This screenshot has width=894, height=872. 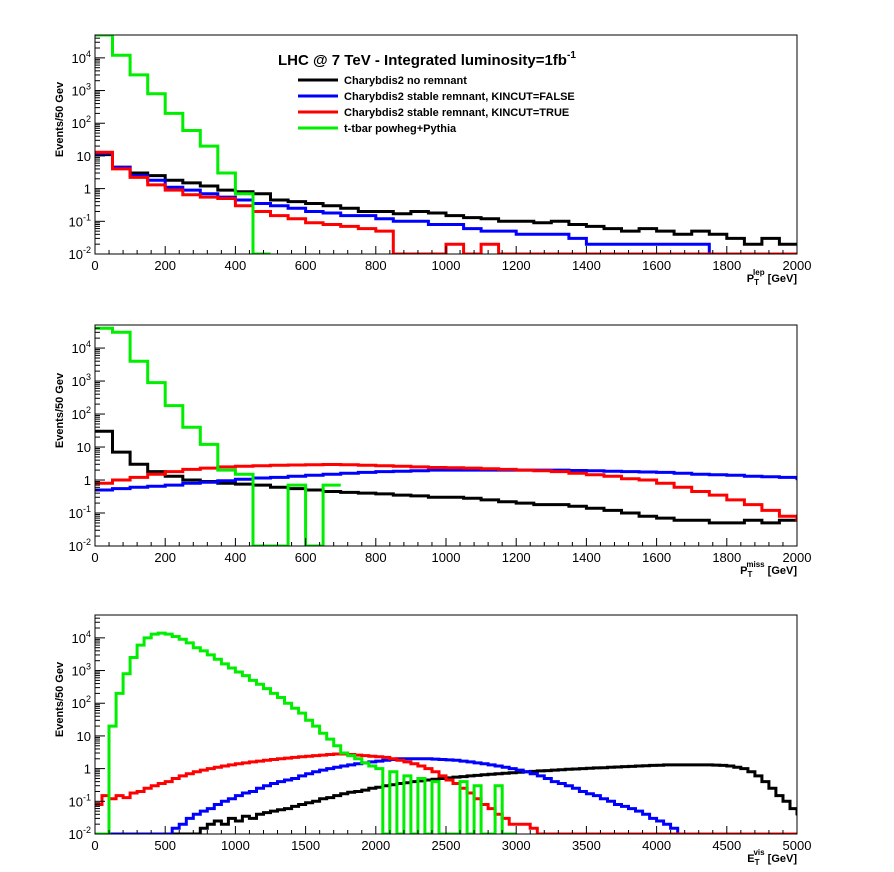 I want to click on x-tick-label: 2500, so click(x=446, y=845).